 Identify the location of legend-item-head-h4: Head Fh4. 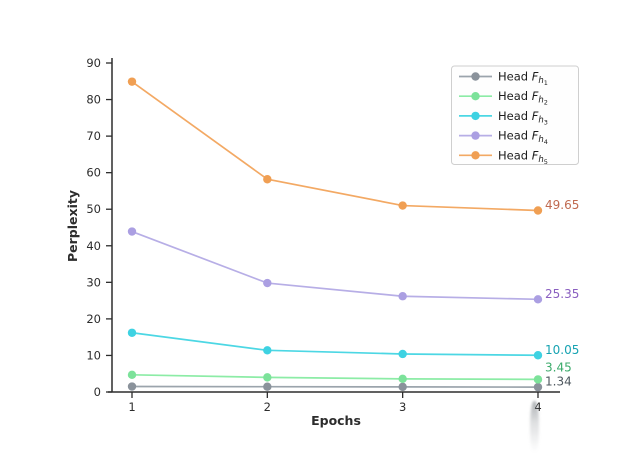
(503, 138).